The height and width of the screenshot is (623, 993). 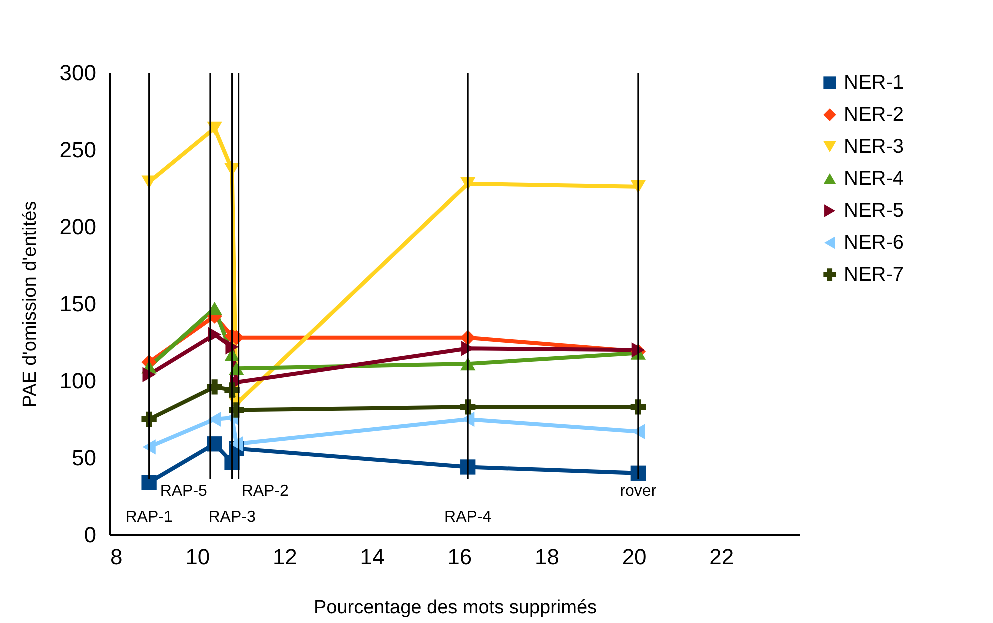 I want to click on ref-line-label: RAP-2, so click(x=266, y=491).